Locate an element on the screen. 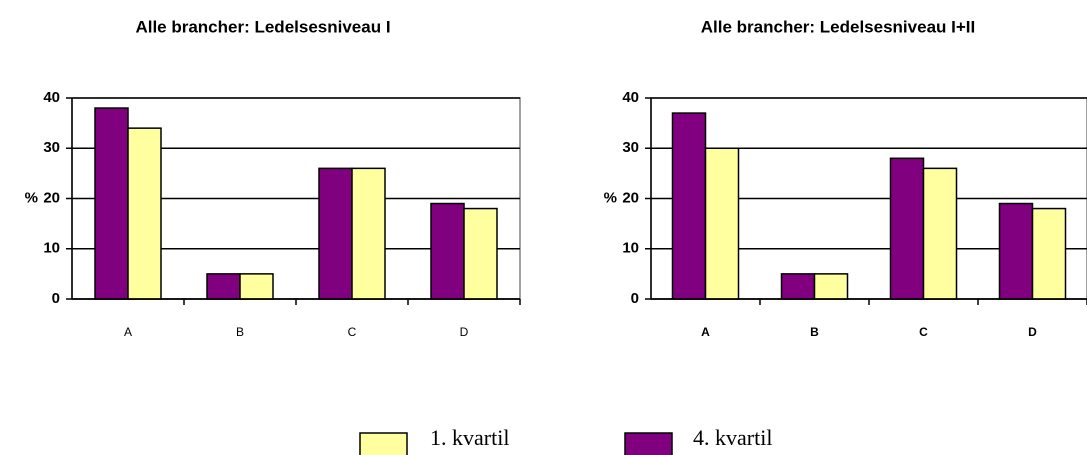 The image size is (1087, 455). chart-title: Alle brancher: Ledelsesniveau I is located at coordinates (262, 26).